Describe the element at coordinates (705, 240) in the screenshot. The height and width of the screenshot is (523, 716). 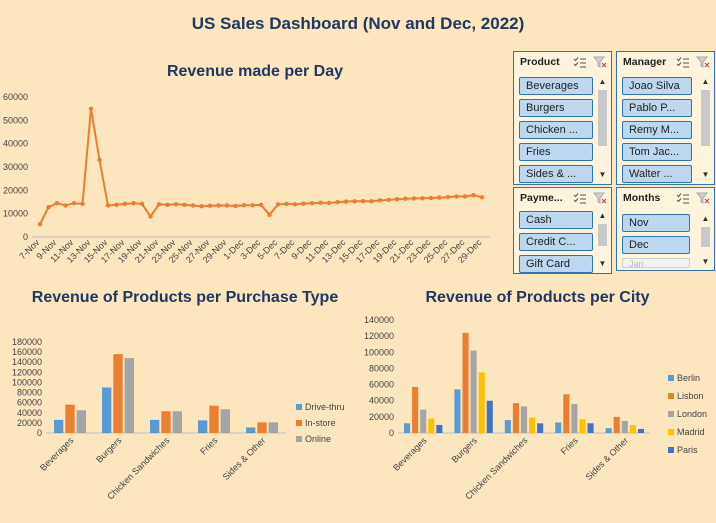
I see `months-scrollbar: ▲ ▼` at that location.